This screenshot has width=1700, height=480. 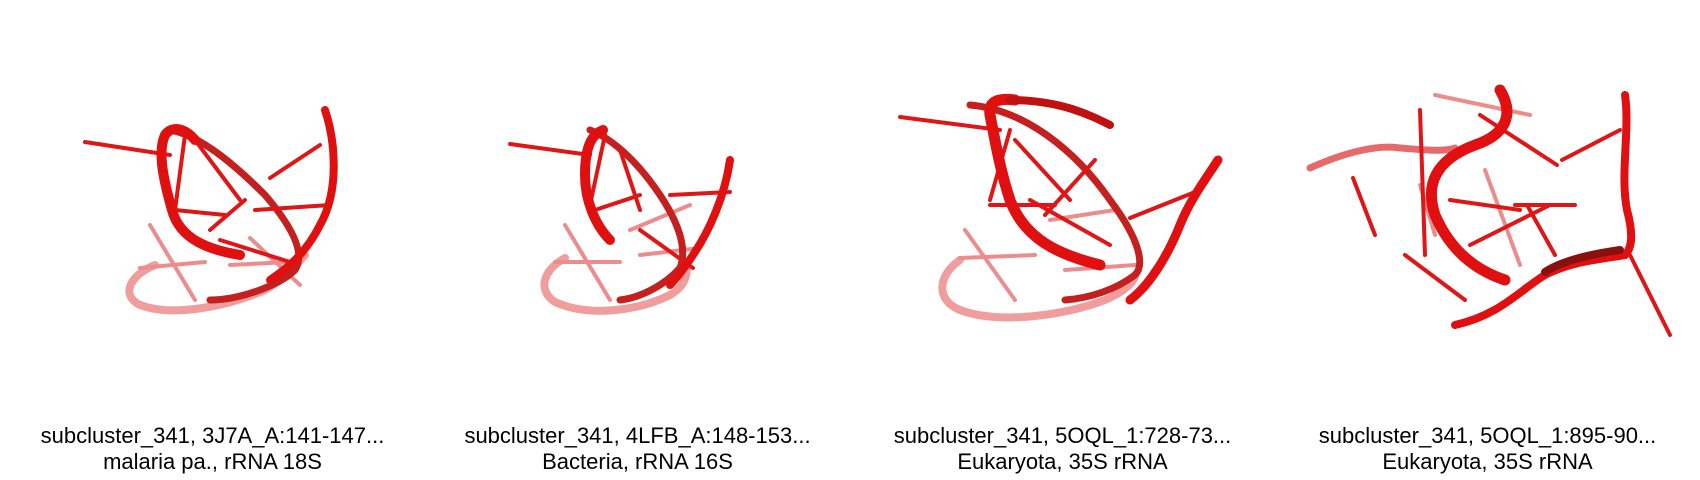 What do you see at coordinates (637, 461) in the screenshot?
I see `caption-subtitle: Bacteria, rRNA 16S` at bounding box center [637, 461].